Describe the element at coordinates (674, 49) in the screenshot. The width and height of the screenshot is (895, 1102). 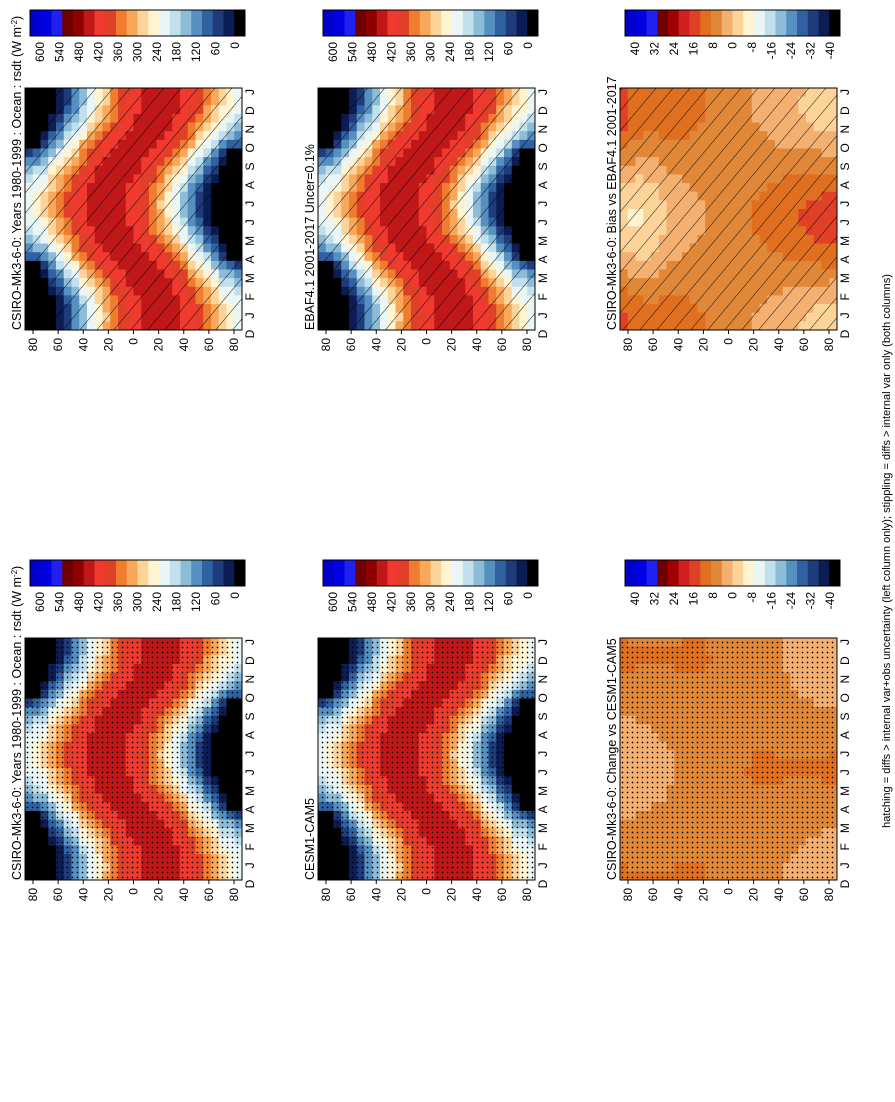
I see `colorbar-tick-label: 24` at that location.